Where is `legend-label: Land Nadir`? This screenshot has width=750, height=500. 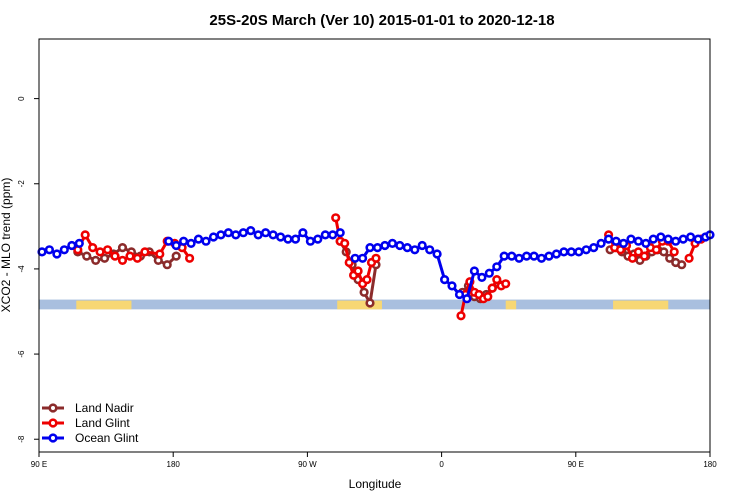 legend-label: Land Nadir is located at coordinates (104, 408).